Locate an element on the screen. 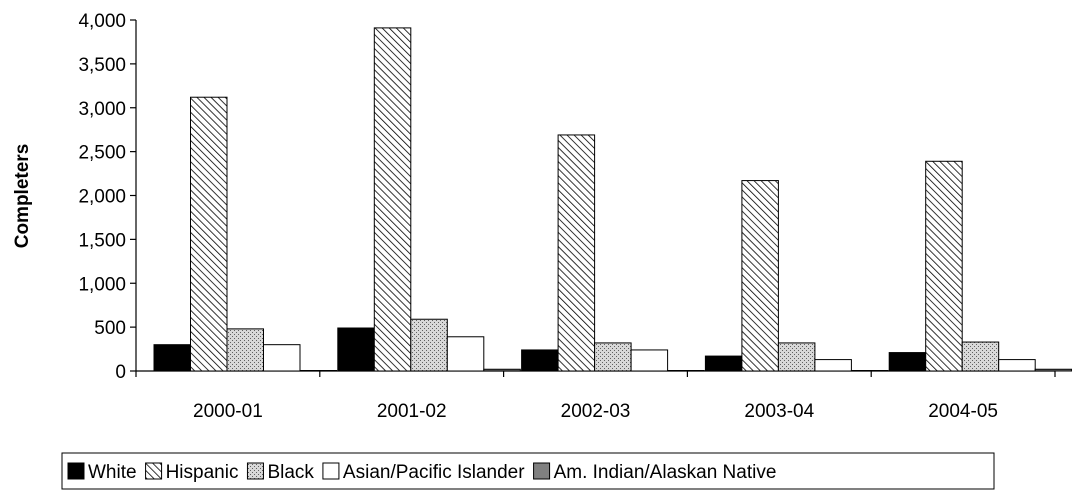  y-tick-label: 1,500 is located at coordinates (102, 240).